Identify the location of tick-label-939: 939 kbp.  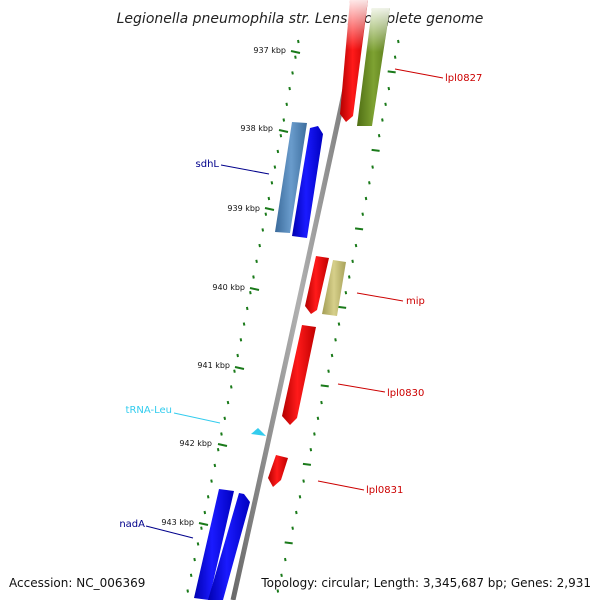
(243, 208).